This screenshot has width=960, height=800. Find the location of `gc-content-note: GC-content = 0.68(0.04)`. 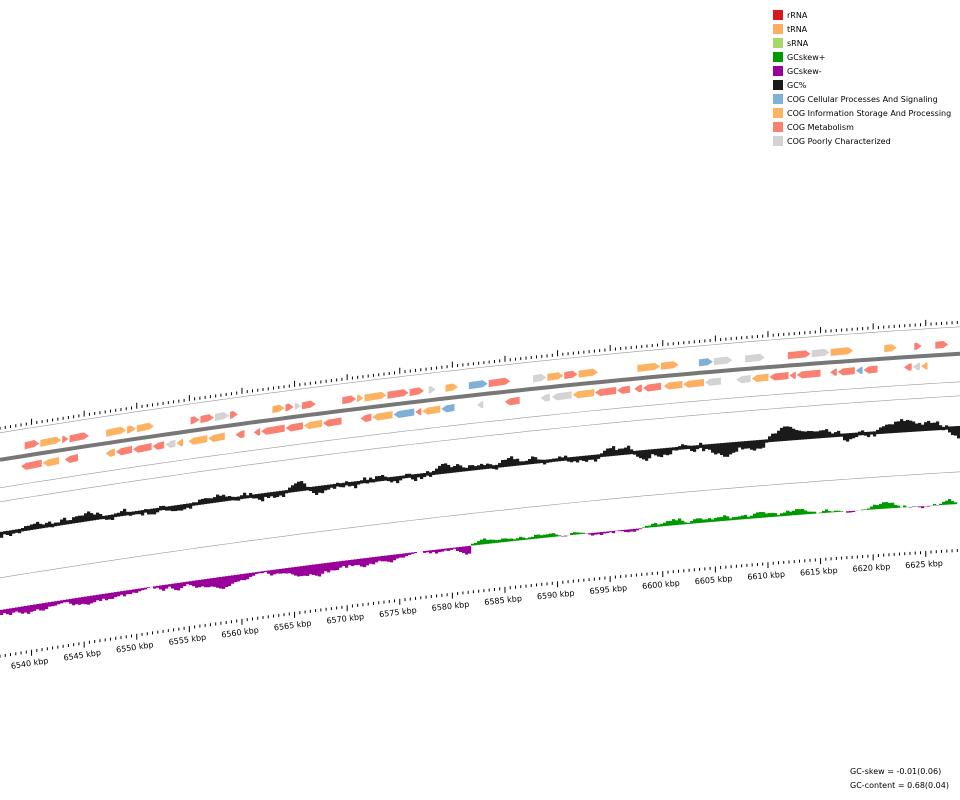

gc-content-note: GC-content = 0.68(0.04) is located at coordinates (899, 785).